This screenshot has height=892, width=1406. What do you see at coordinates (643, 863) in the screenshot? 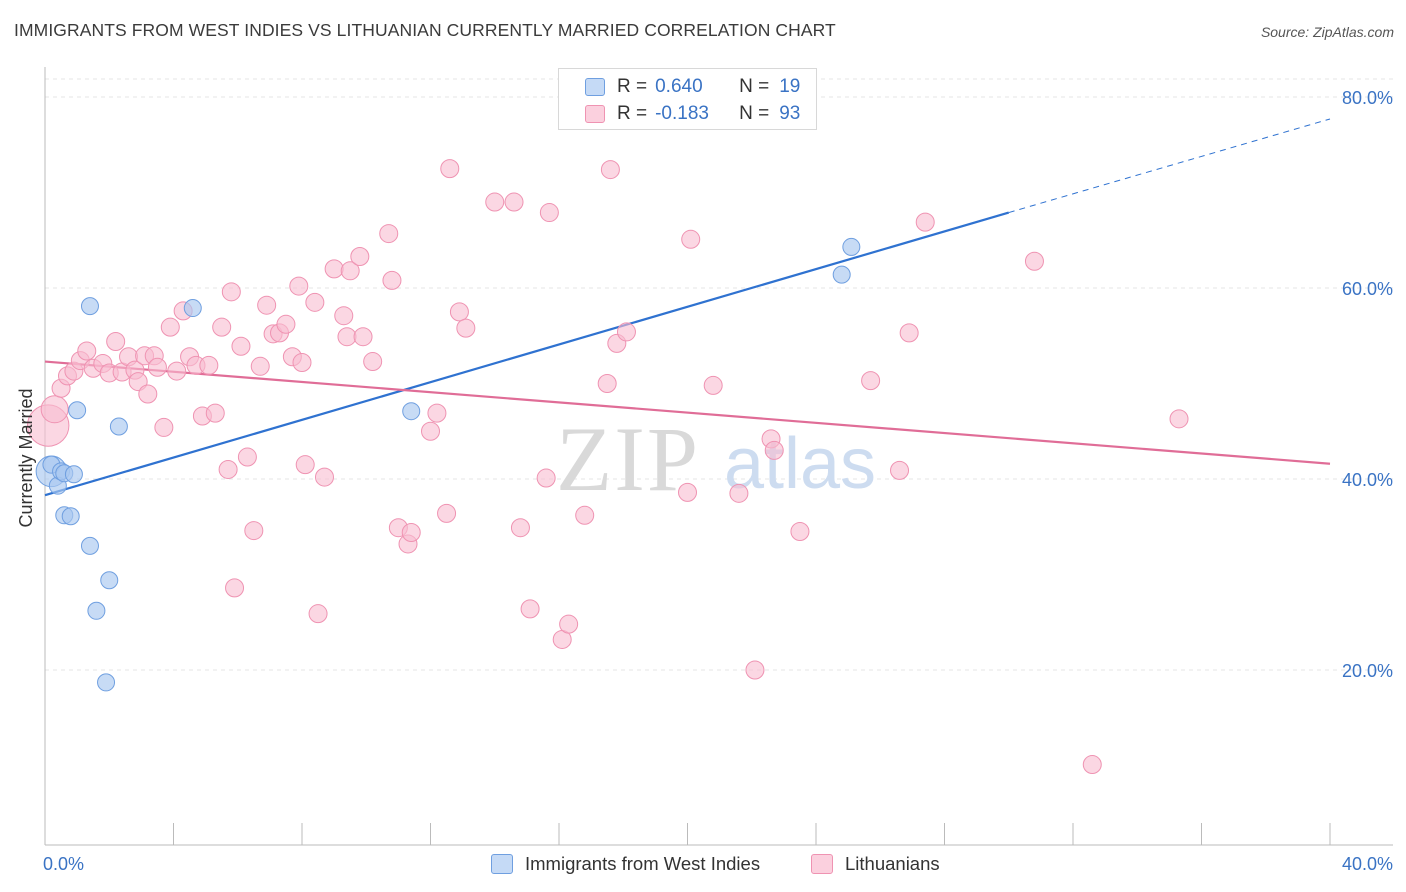
I see `bottom-legend-label-west-indies: Immigrants from West Indies` at bounding box center [643, 863].